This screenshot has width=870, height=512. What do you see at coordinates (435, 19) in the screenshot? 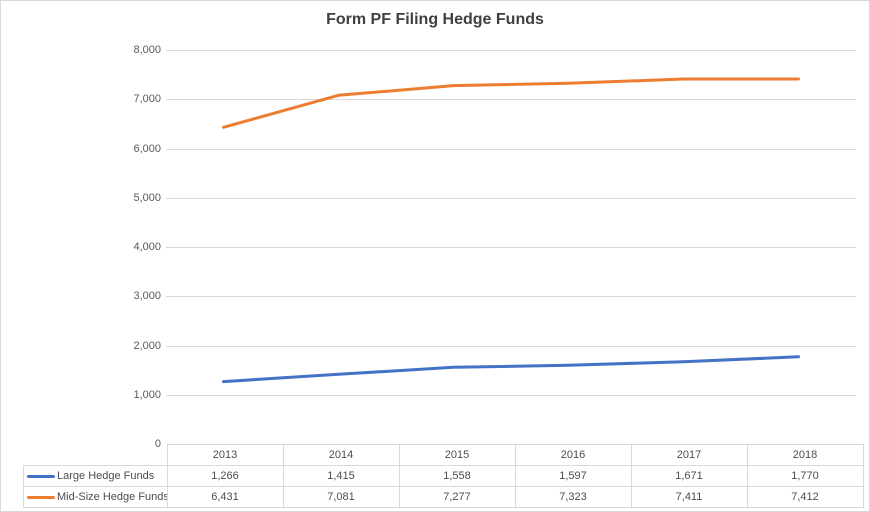
I see `chart-title: Form PF Filing Hedge Funds` at bounding box center [435, 19].